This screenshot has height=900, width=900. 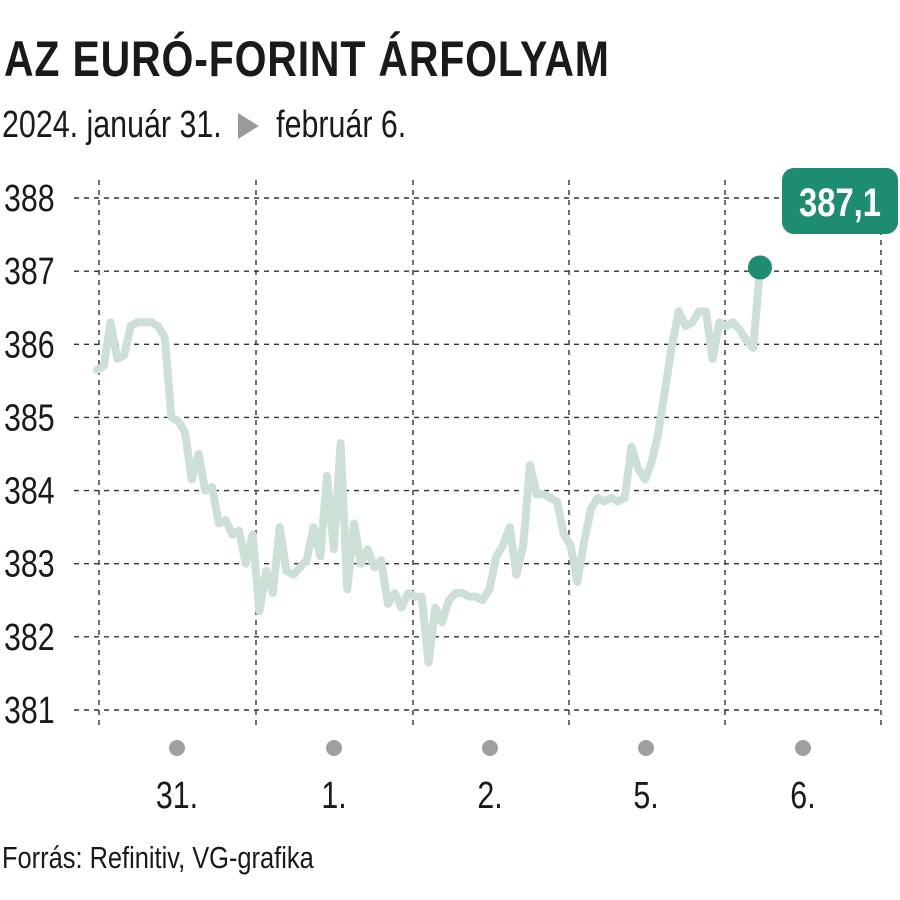 What do you see at coordinates (29, 711) in the screenshot?
I see `y-tick-label: 381` at bounding box center [29, 711].